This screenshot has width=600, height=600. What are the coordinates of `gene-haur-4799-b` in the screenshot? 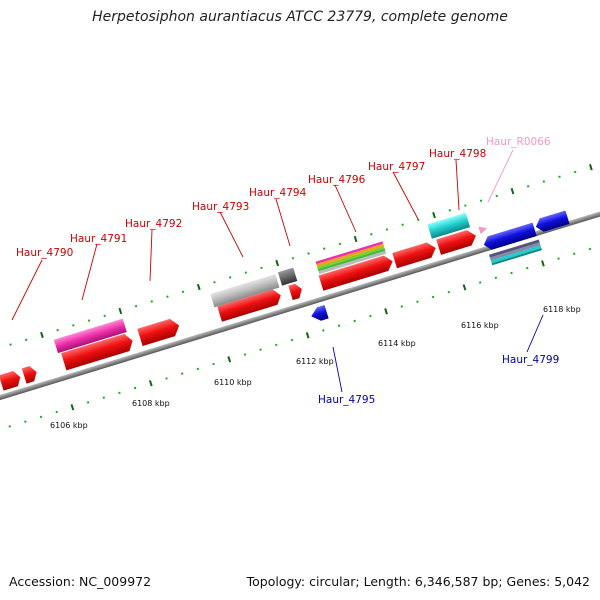 It's located at (552, 221).